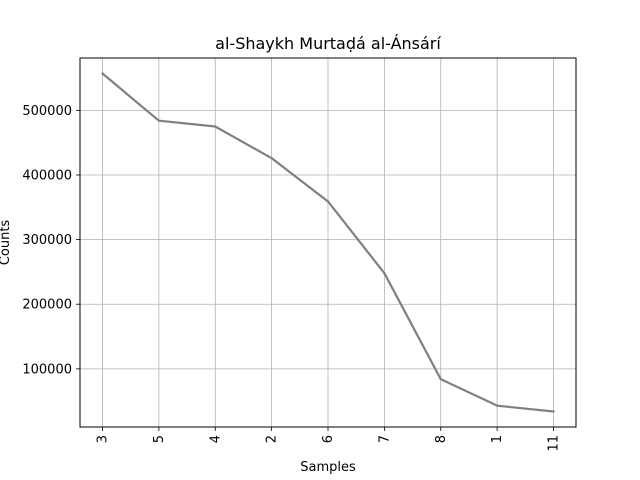 This screenshot has width=640, height=480. What do you see at coordinates (328, 43) in the screenshot?
I see `chart-title: al-Shaykh Murtaḍá al-Ánsárí` at bounding box center [328, 43].